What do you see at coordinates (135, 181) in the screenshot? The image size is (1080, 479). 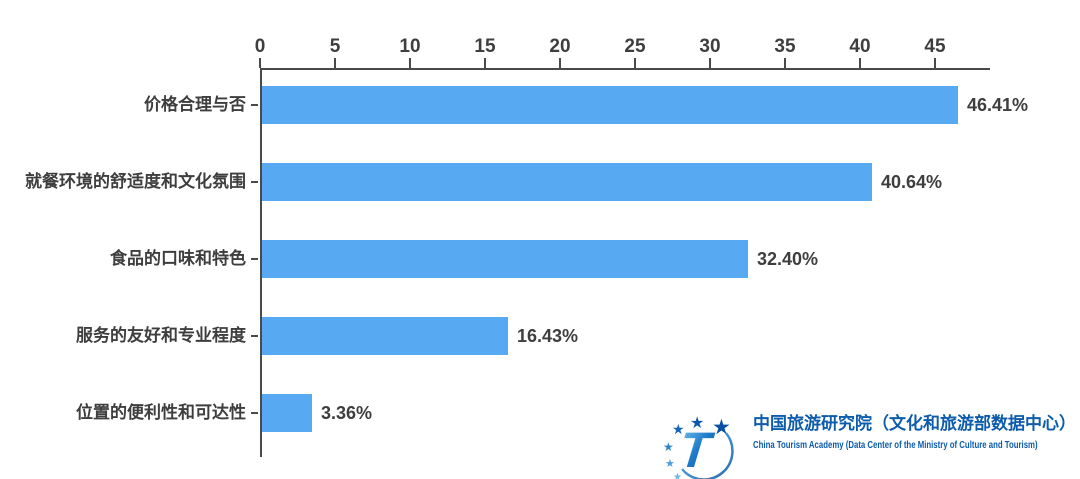 I see `category-label: 就餐环境的舒适度和文化氛围` at bounding box center [135, 181].